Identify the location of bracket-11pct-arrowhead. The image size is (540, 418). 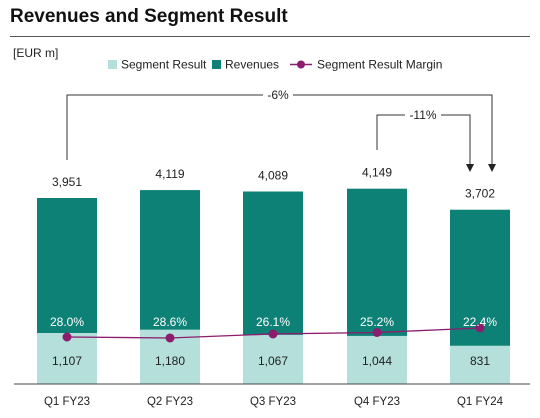
(470, 168).